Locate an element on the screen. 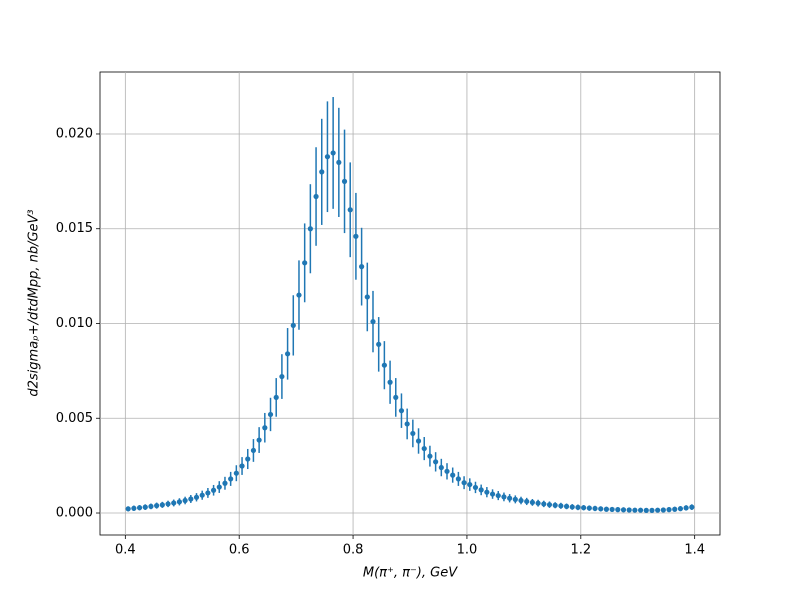  x-tick-label: 1.4 is located at coordinates (694, 550).